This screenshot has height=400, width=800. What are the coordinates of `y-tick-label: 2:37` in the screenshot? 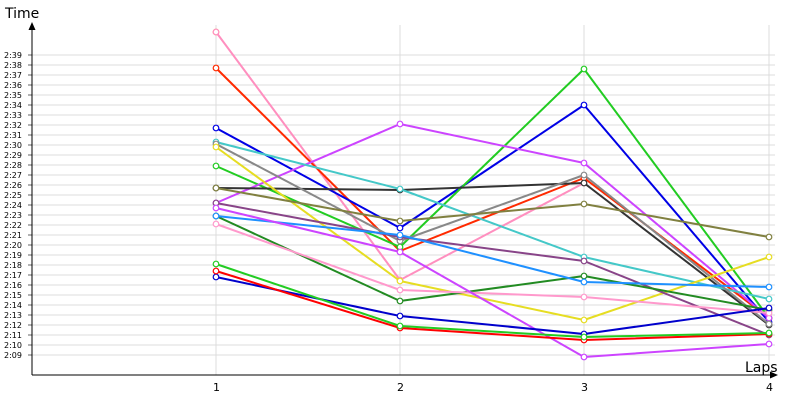 It's located at (13, 75).